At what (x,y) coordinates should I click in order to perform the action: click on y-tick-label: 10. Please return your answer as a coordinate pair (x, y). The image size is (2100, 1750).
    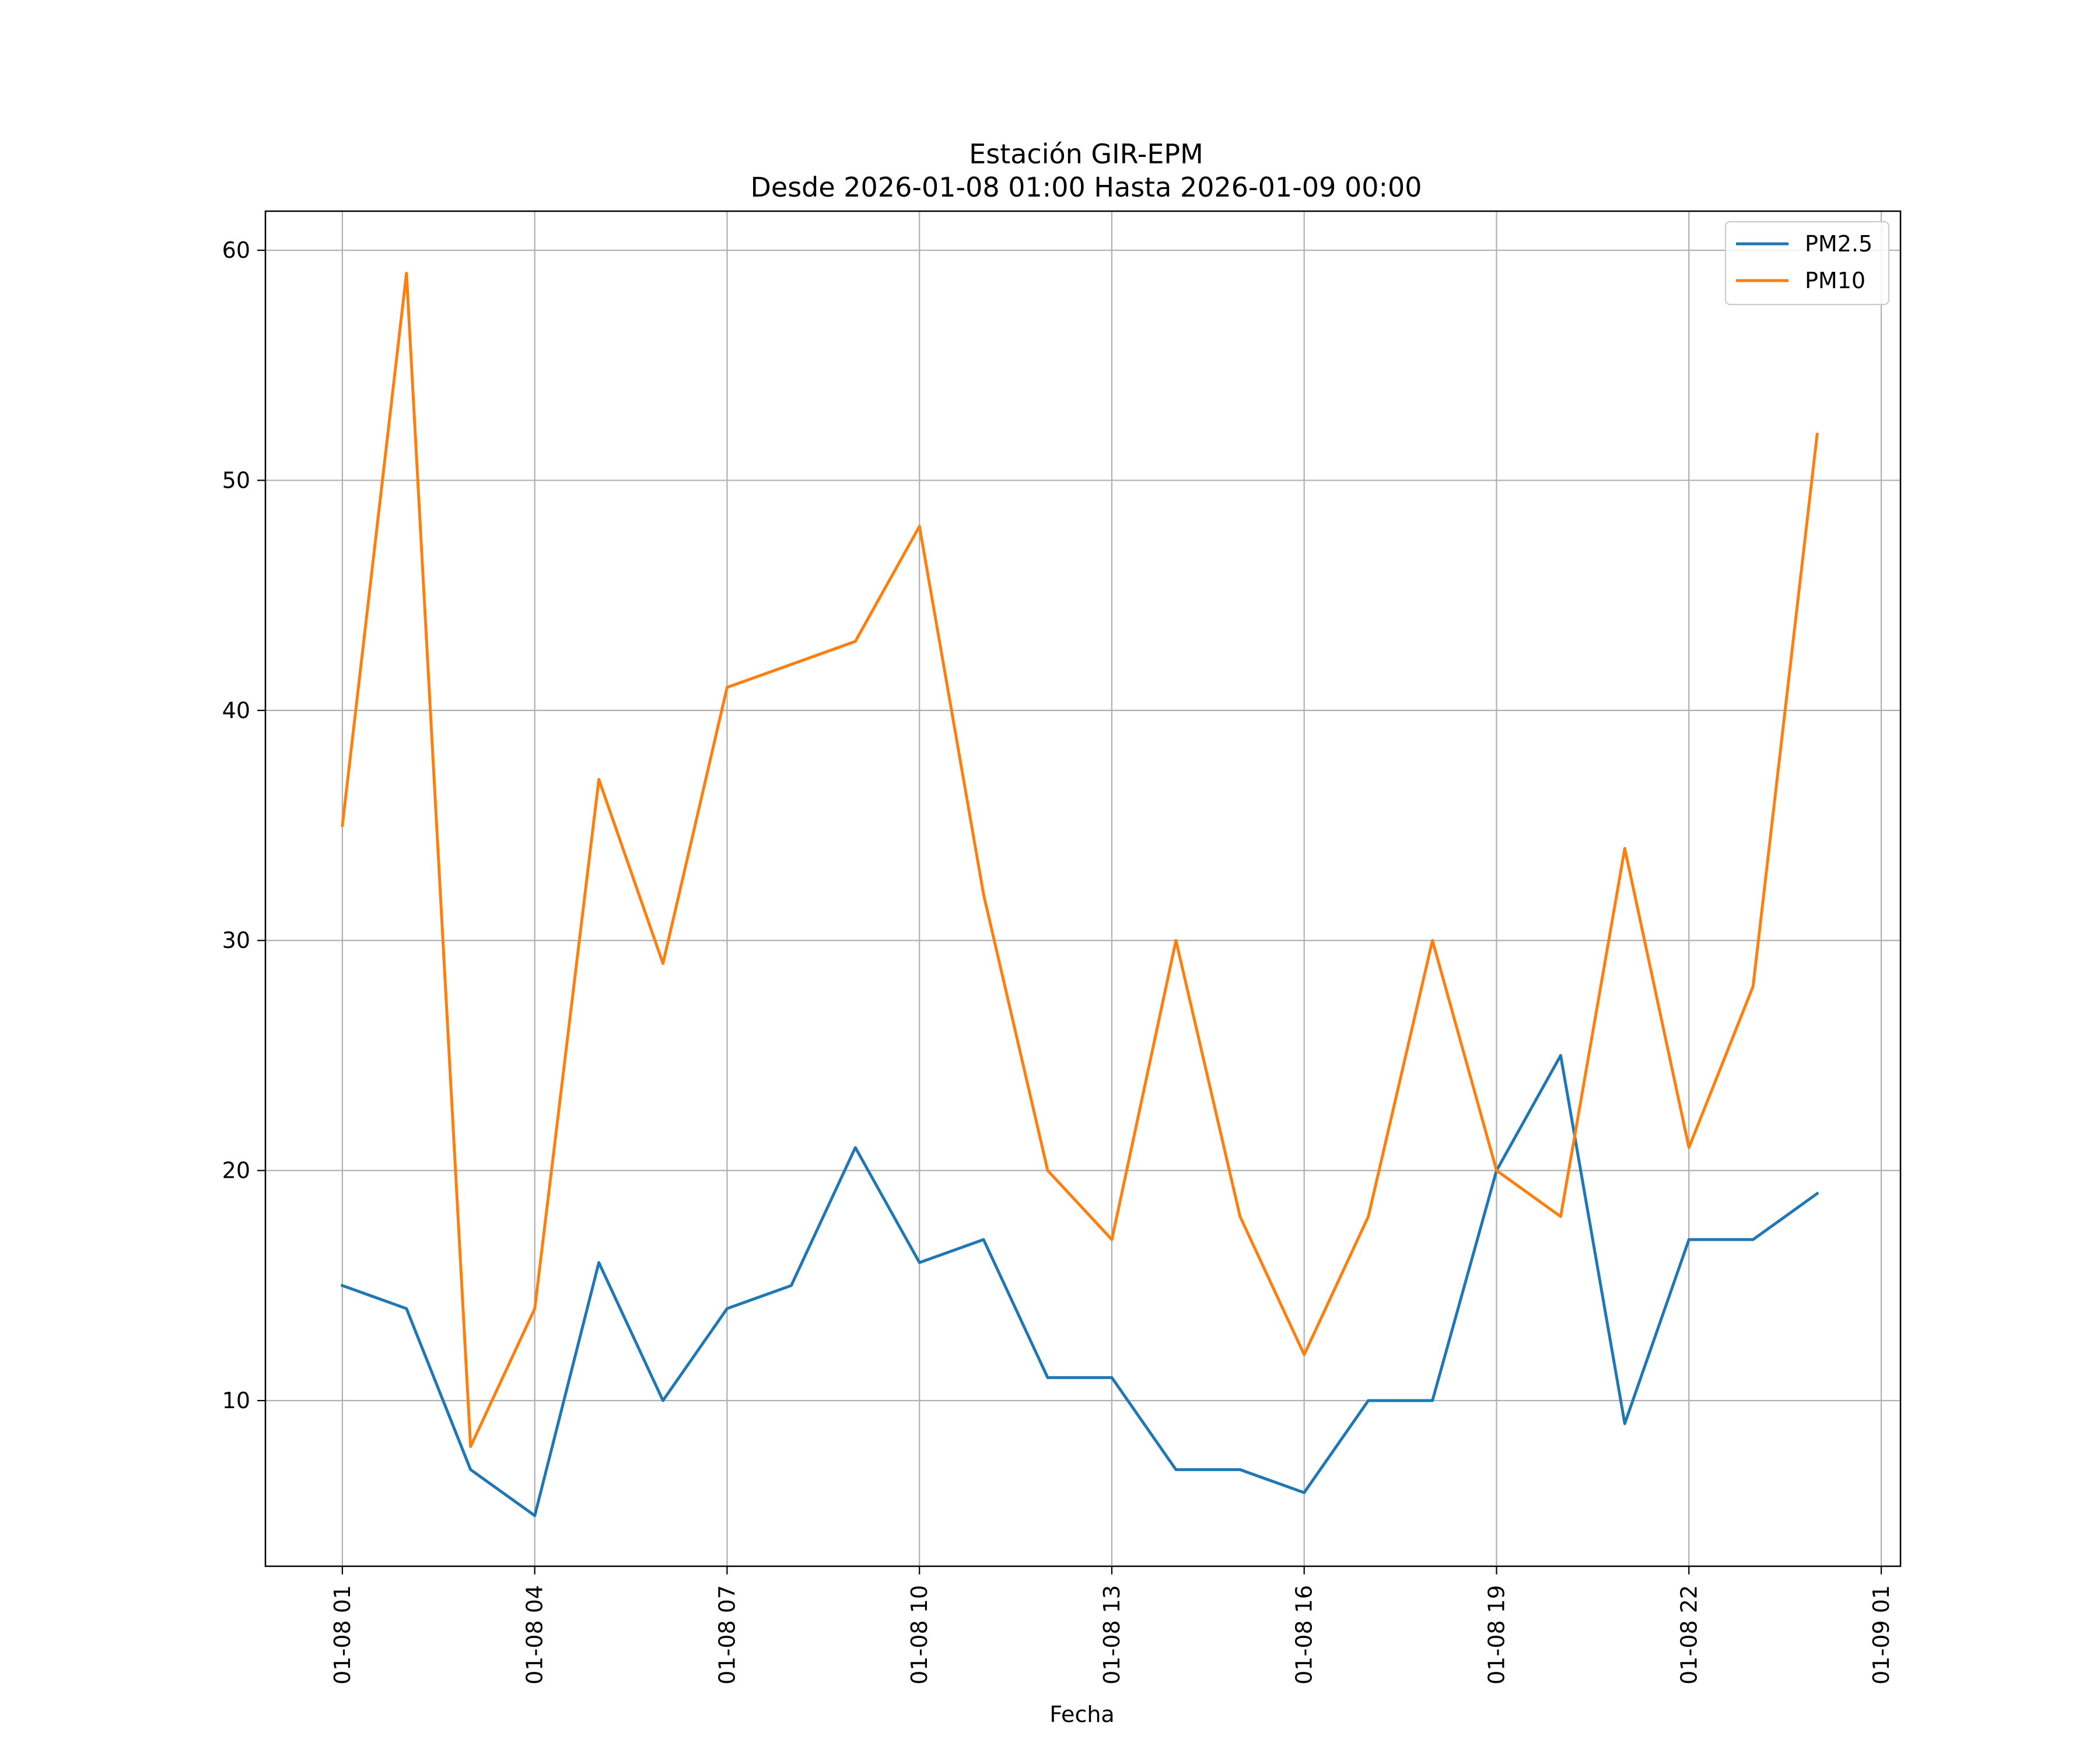
    Looking at the image, I should click on (236, 1400).